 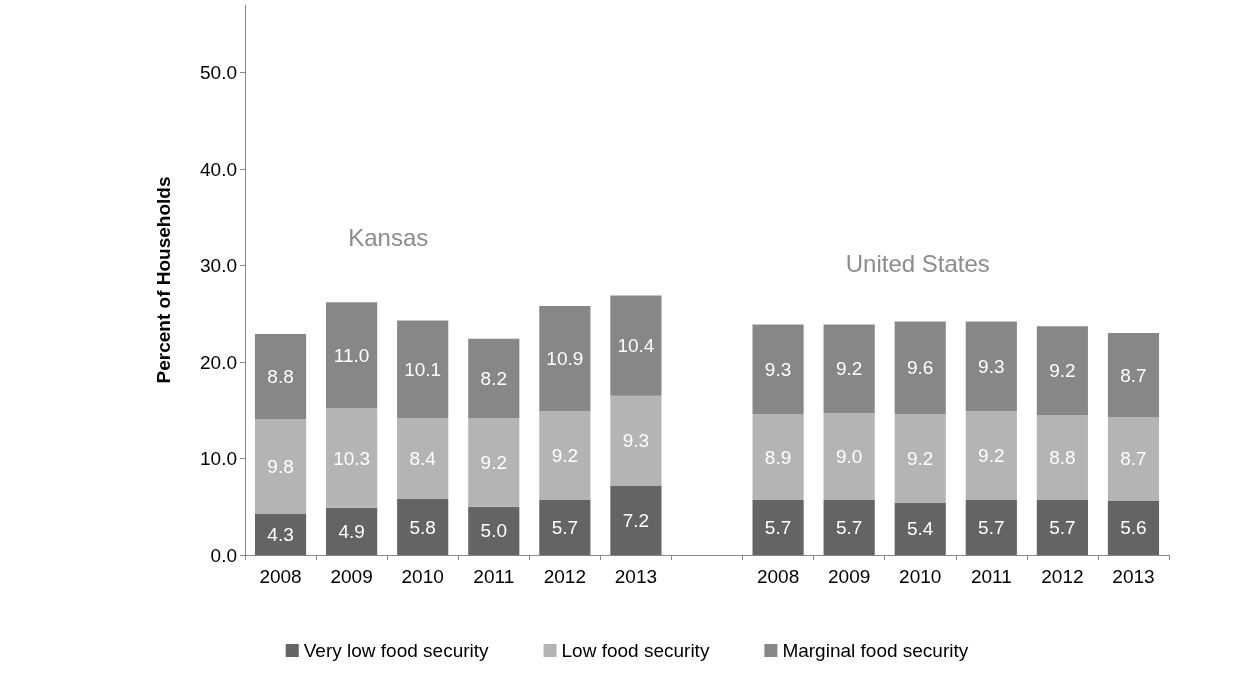 I want to click on data-label: 10.3, so click(x=352, y=458).